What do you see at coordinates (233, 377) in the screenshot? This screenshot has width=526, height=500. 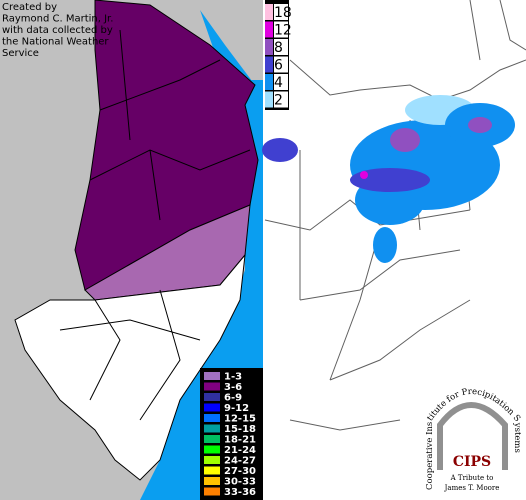 I see `legend-label: 1-3` at bounding box center [233, 377].